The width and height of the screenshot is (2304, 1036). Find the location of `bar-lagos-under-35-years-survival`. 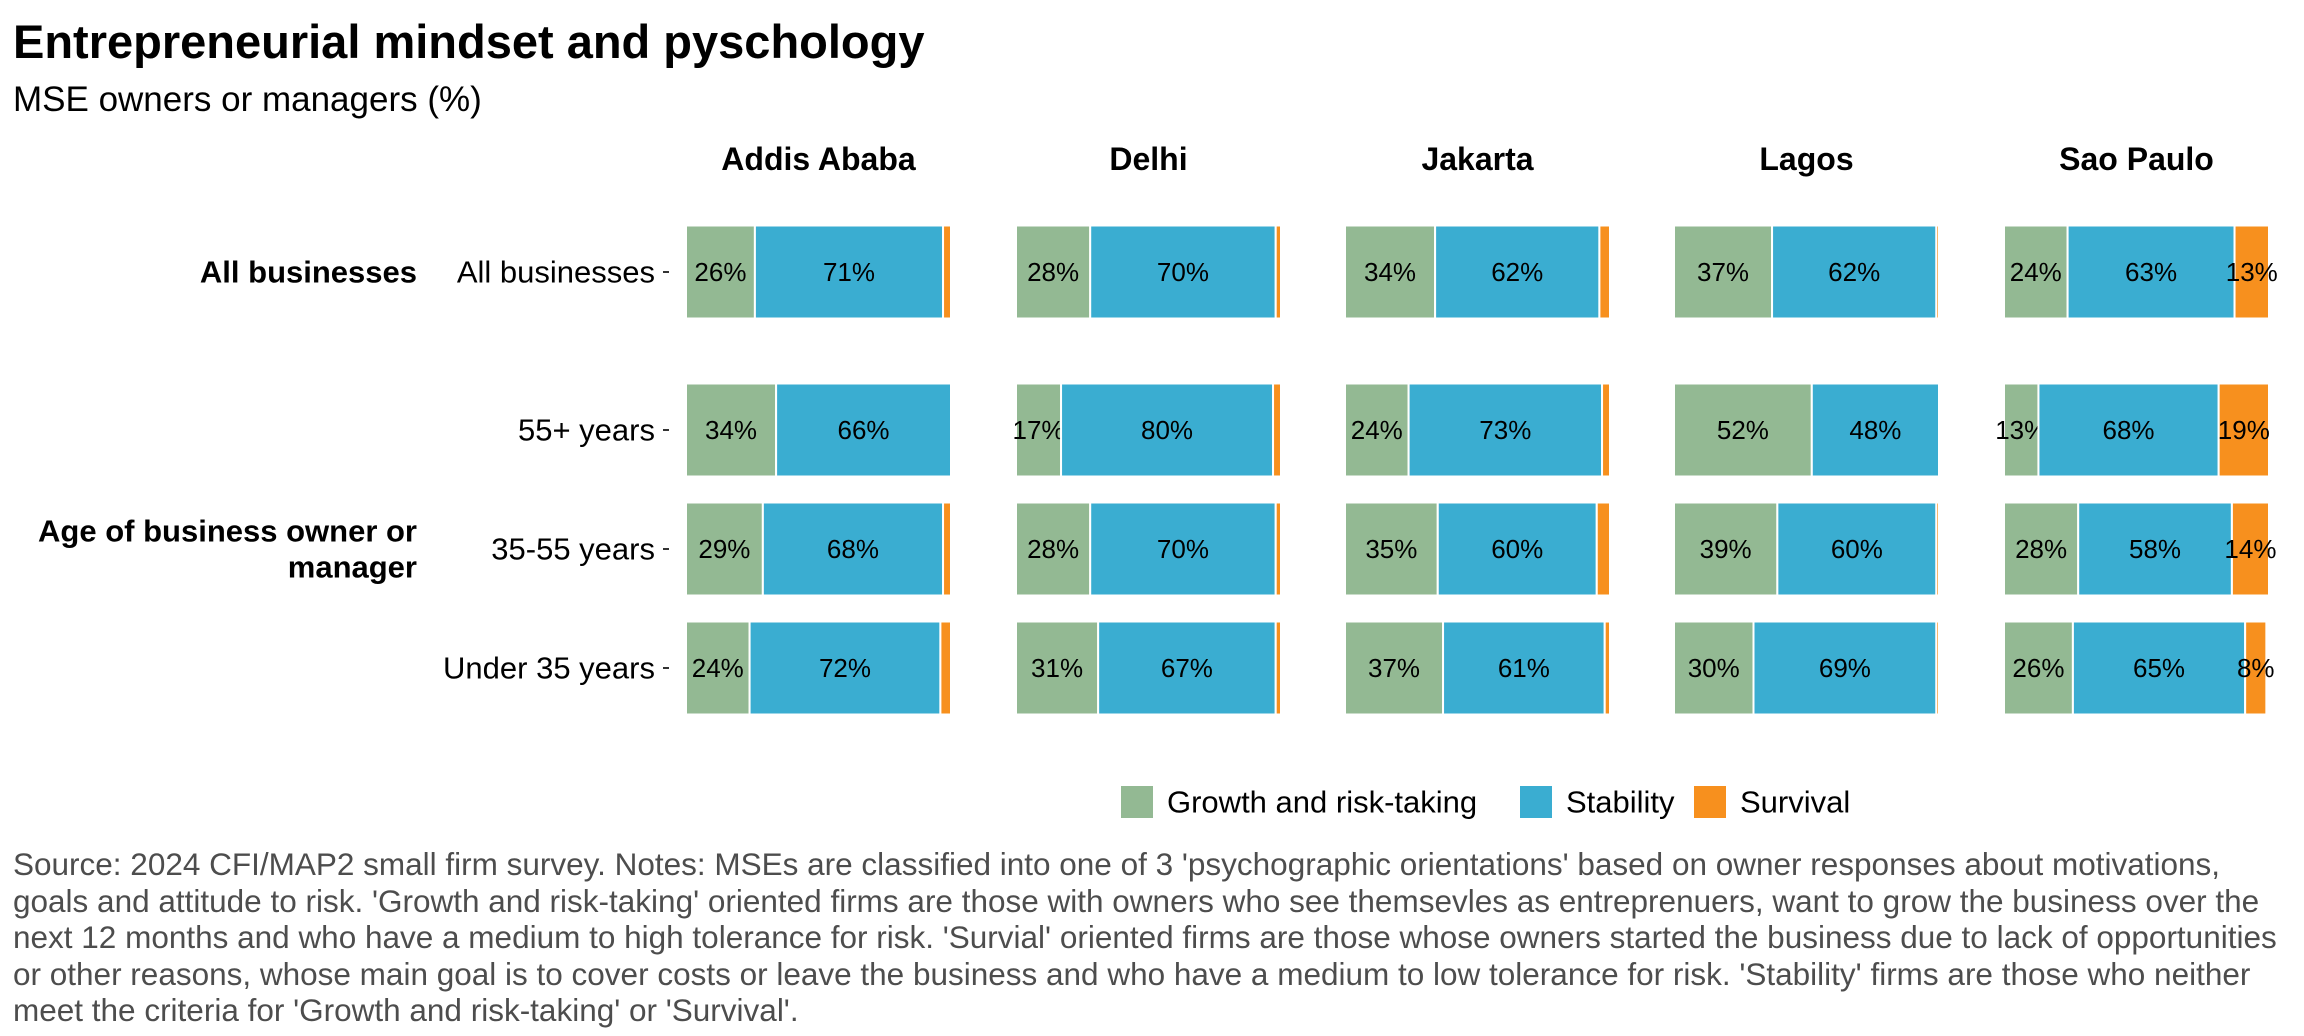

bar-lagos-under-35-years-survival is located at coordinates (1937, 668).